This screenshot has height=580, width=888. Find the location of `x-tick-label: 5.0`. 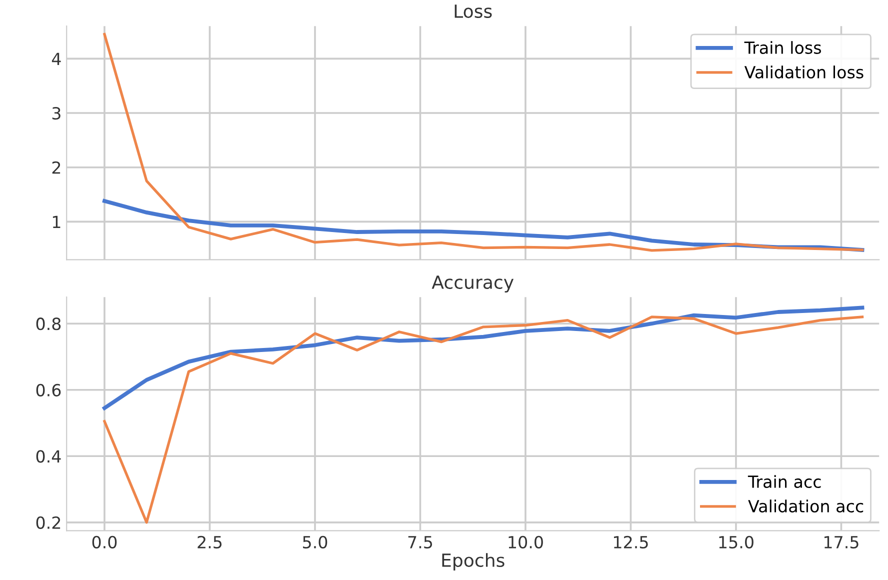

x-tick-label: 5.0 is located at coordinates (315, 542).